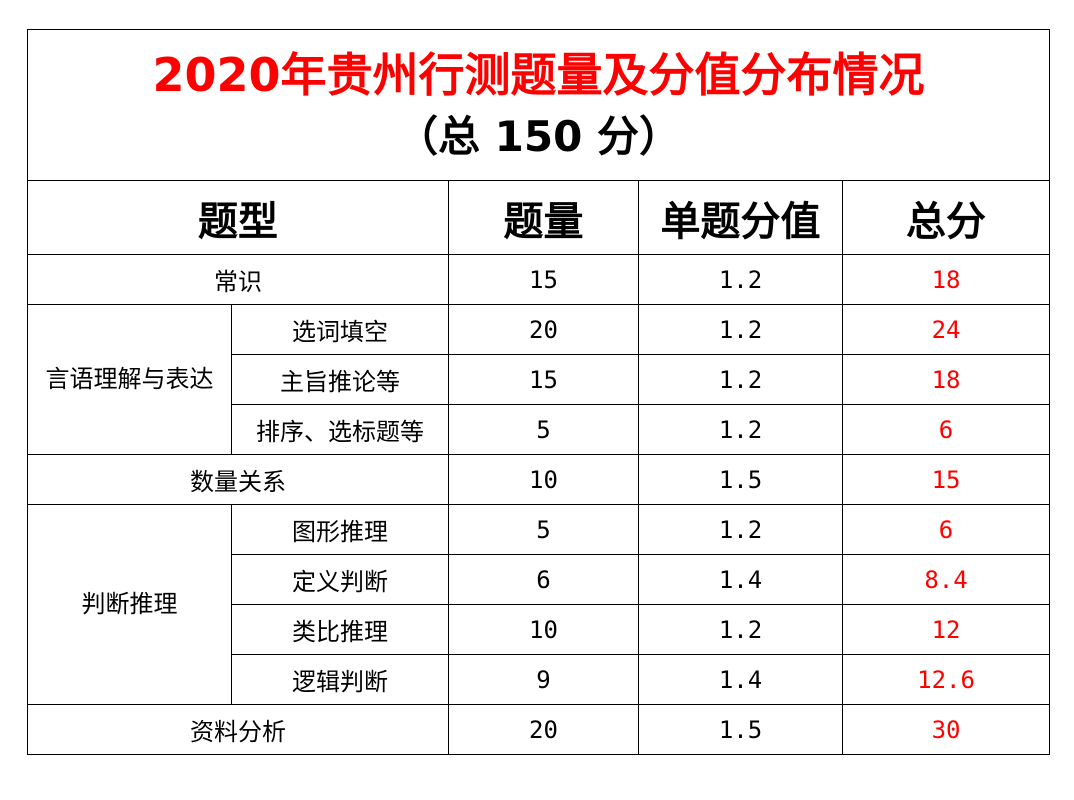 Image resolution: width=1074 pixels, height=800 pixels. What do you see at coordinates (543, 679) in the screenshot?
I see `count-cell: 9` at bounding box center [543, 679].